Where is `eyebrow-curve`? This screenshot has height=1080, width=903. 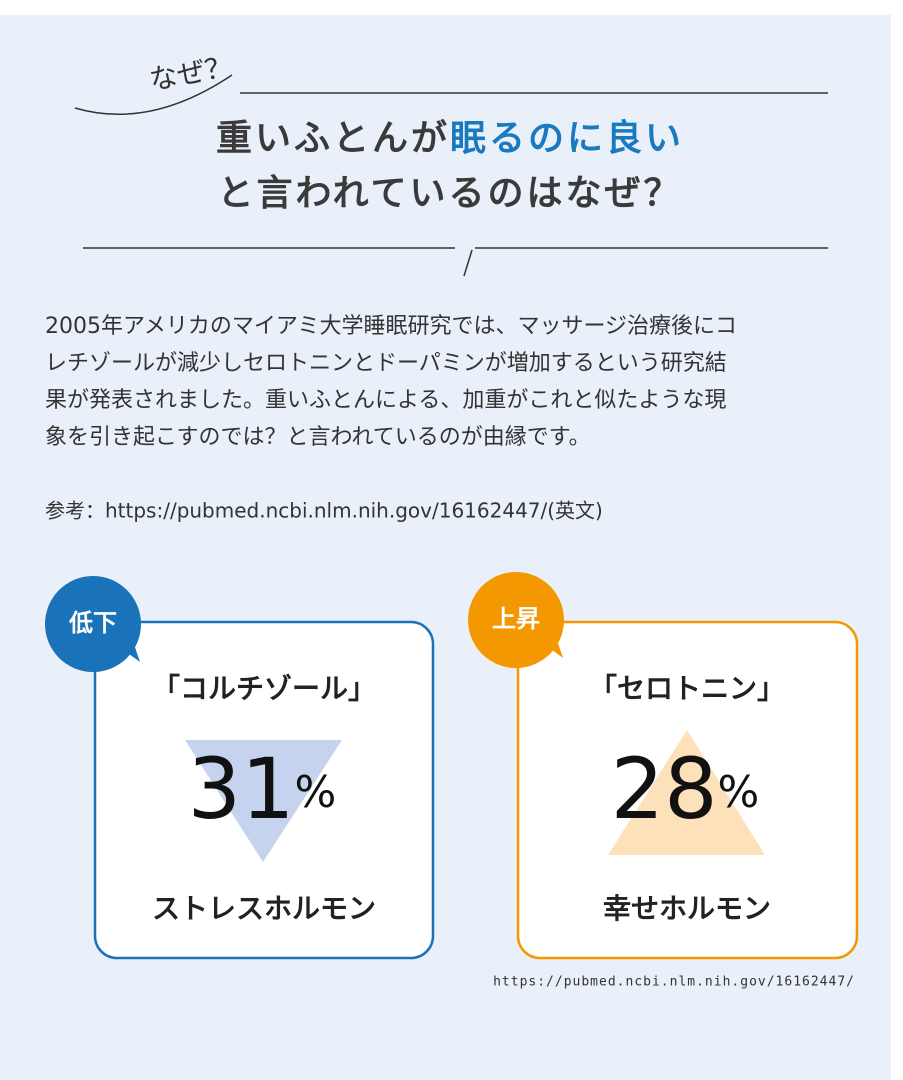 eyebrow-curve is located at coordinates (153, 95).